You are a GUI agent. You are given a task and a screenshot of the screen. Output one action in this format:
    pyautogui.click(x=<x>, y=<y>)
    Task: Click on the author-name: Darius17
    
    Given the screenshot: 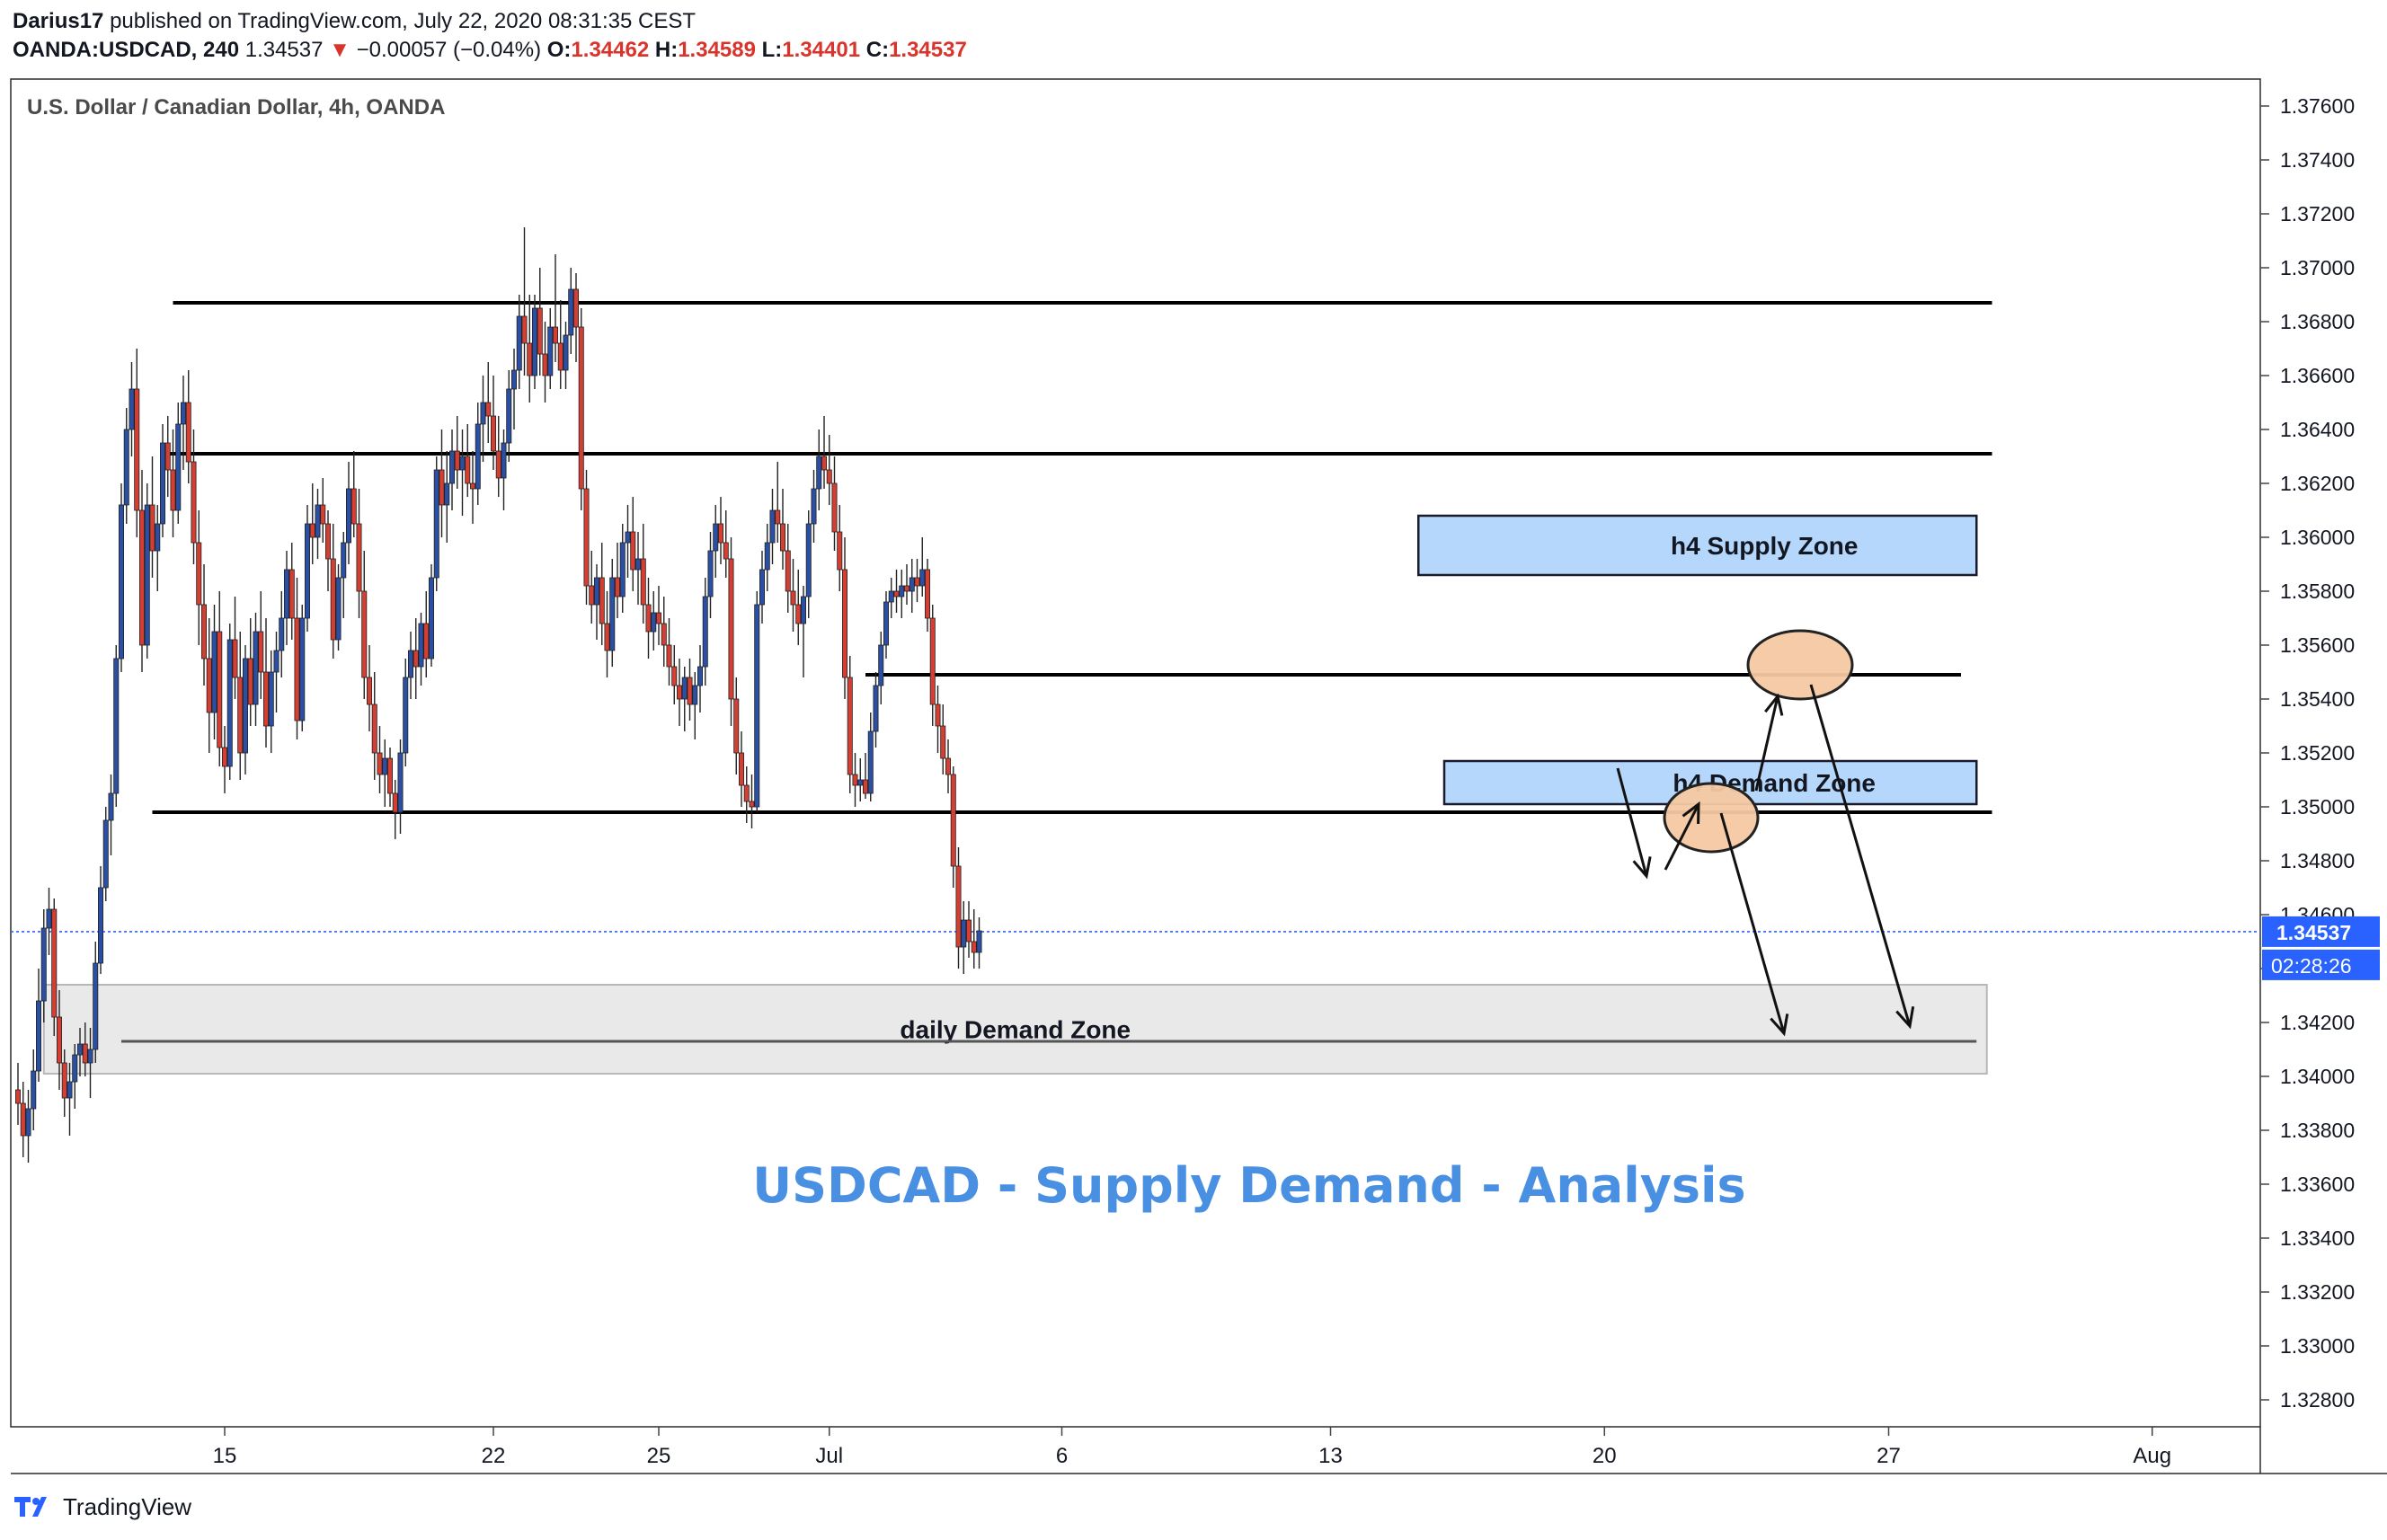 What is the action you would take?
    pyautogui.click(x=59, y=21)
    